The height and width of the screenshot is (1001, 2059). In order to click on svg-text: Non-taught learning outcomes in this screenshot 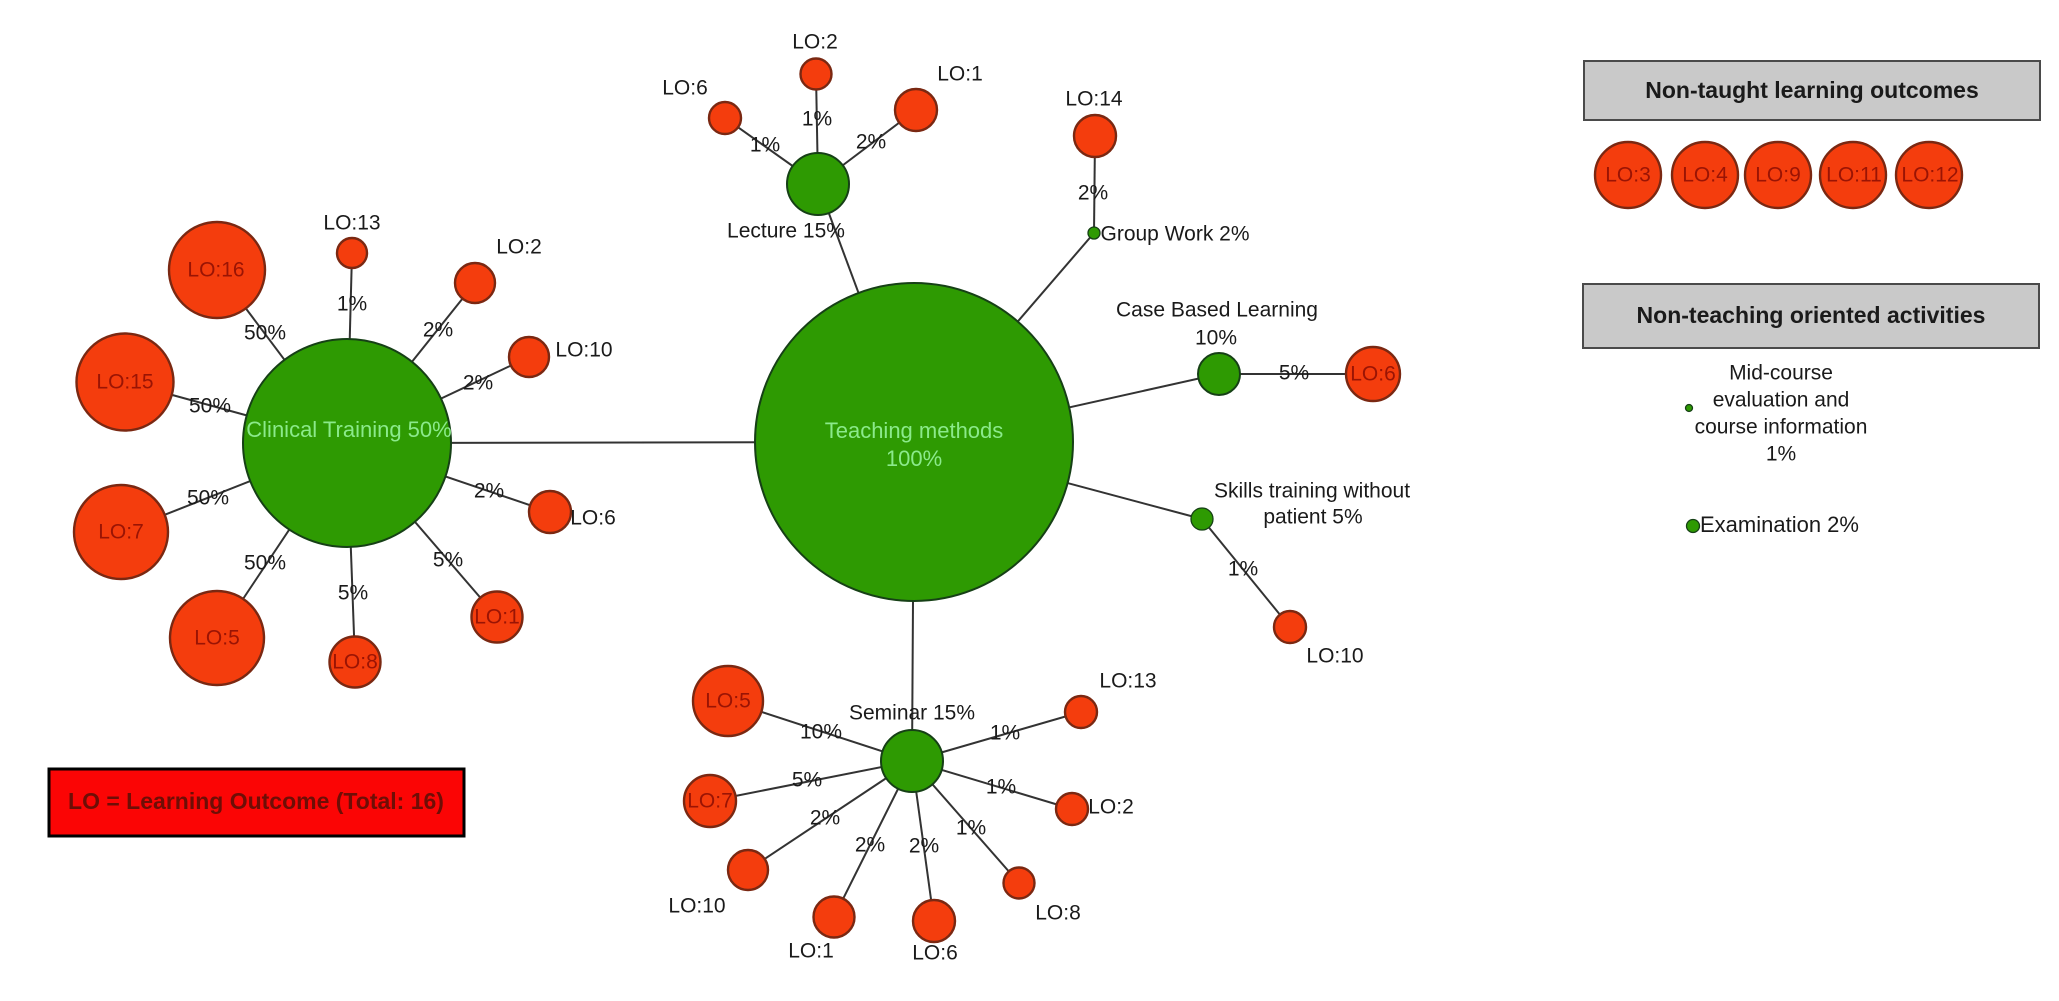, I will do `click(1812, 90)`.